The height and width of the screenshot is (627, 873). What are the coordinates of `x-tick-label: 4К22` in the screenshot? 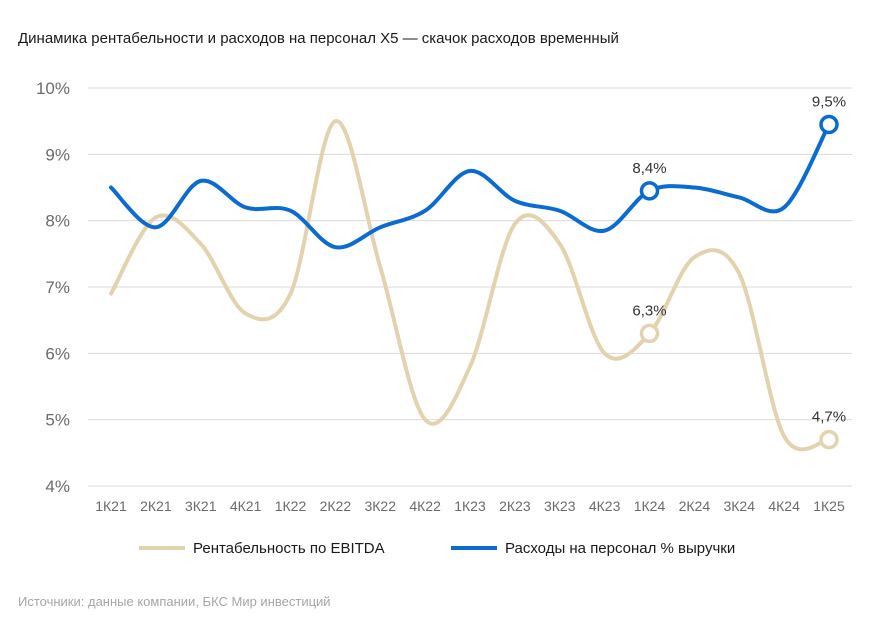 It's located at (425, 506).